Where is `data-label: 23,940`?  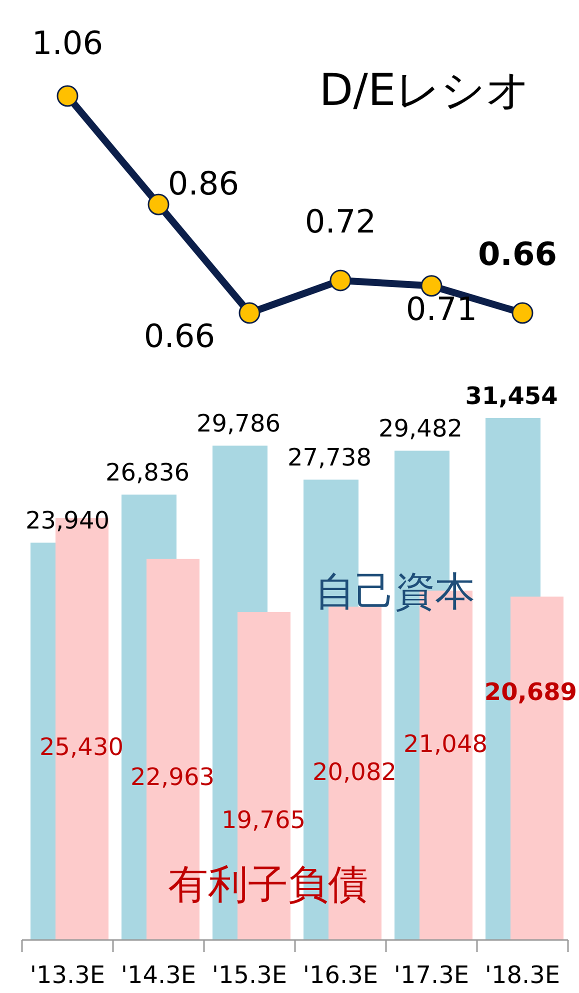 data-label: 23,940 is located at coordinates (68, 520).